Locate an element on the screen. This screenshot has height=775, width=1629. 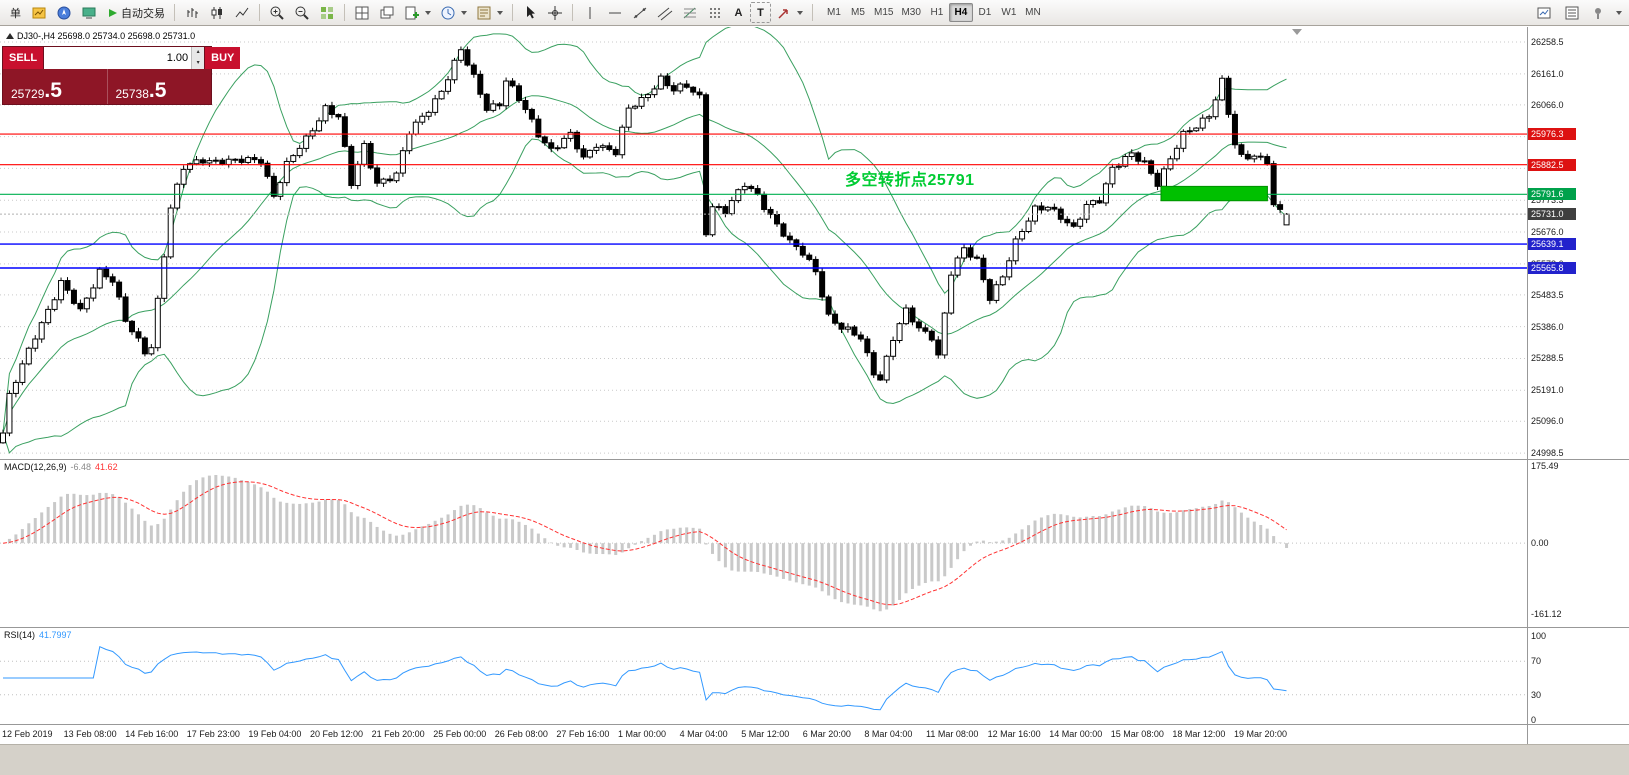
macd-signal-value: 41.62 is located at coordinates (106, 467).